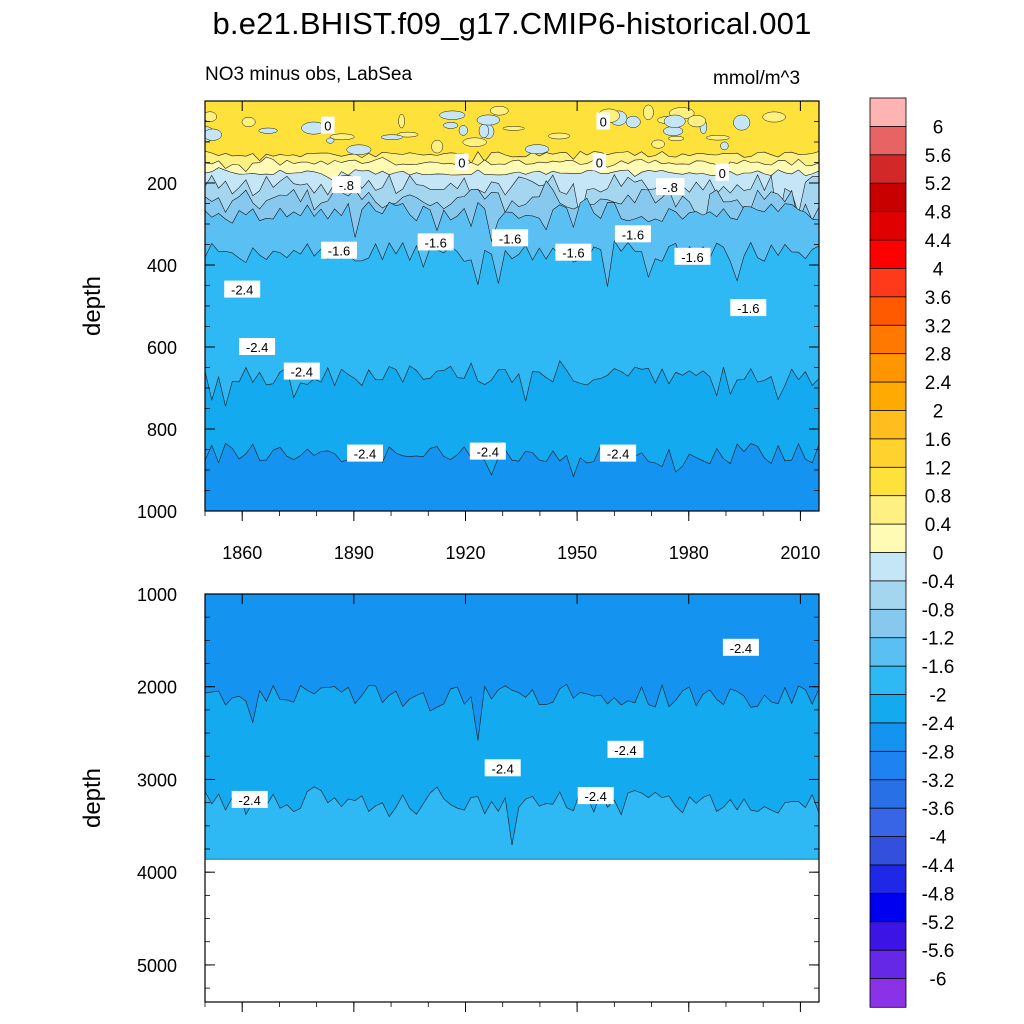 This screenshot has height=1024, width=1024. What do you see at coordinates (92, 306) in the screenshot?
I see `ylabel-upper: depth` at bounding box center [92, 306].